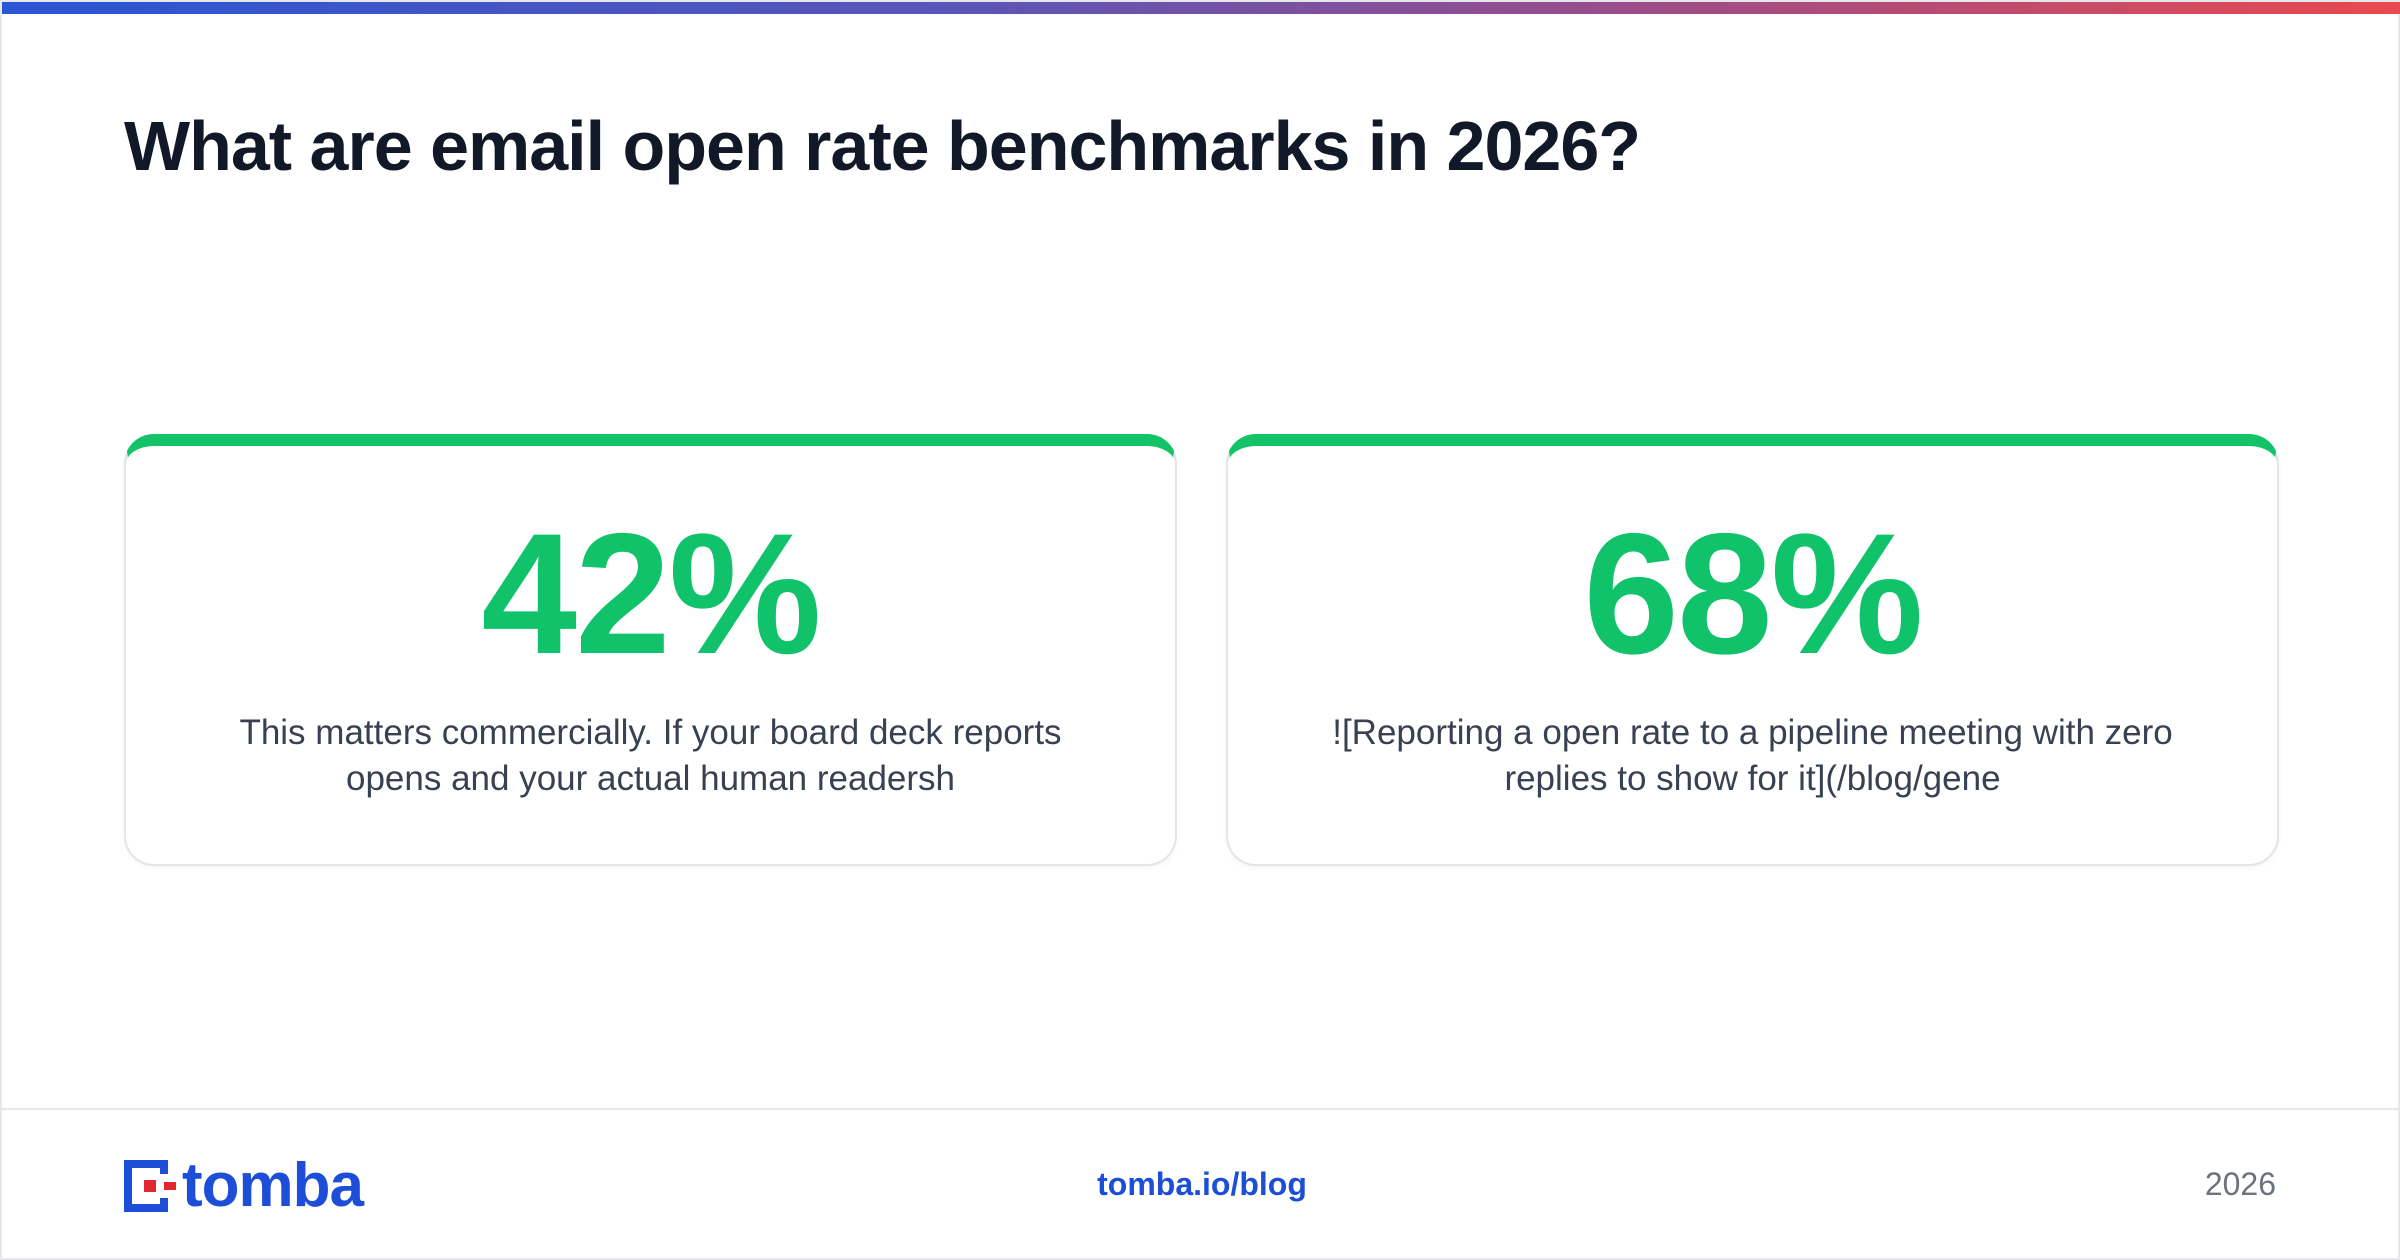 Image resolution: width=2400 pixels, height=1260 pixels. I want to click on tomba-logo: tomba, so click(244, 1185).